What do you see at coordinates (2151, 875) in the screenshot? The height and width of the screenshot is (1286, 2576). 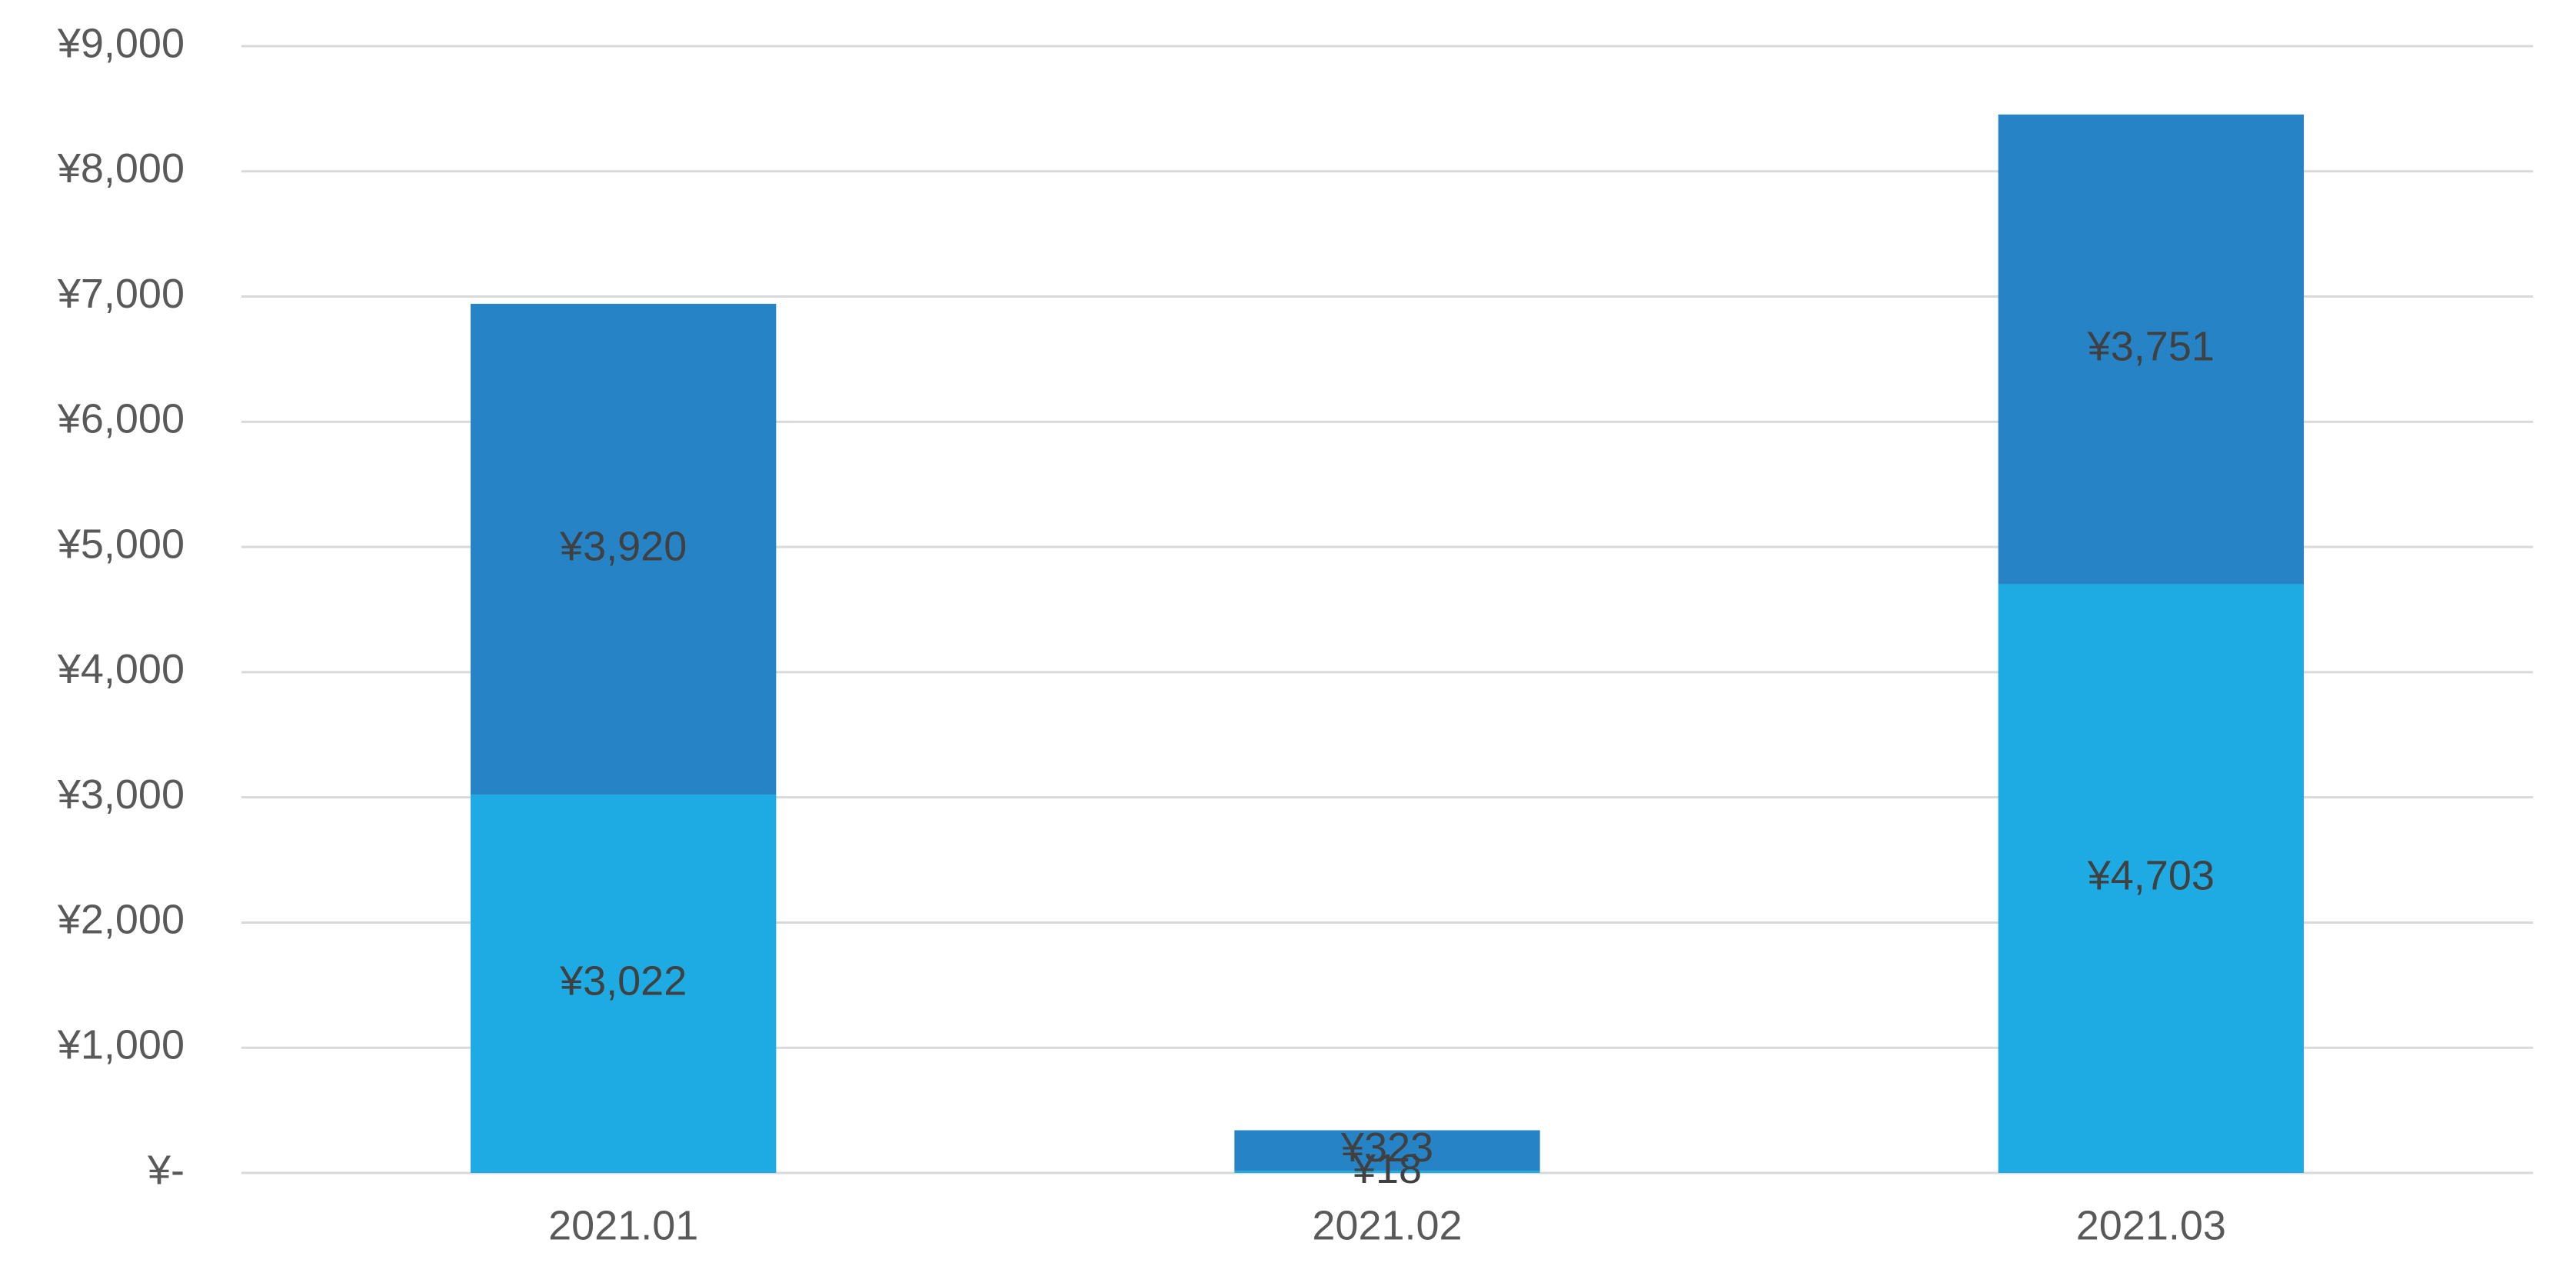 I see `value-label: ¥4,703` at bounding box center [2151, 875].